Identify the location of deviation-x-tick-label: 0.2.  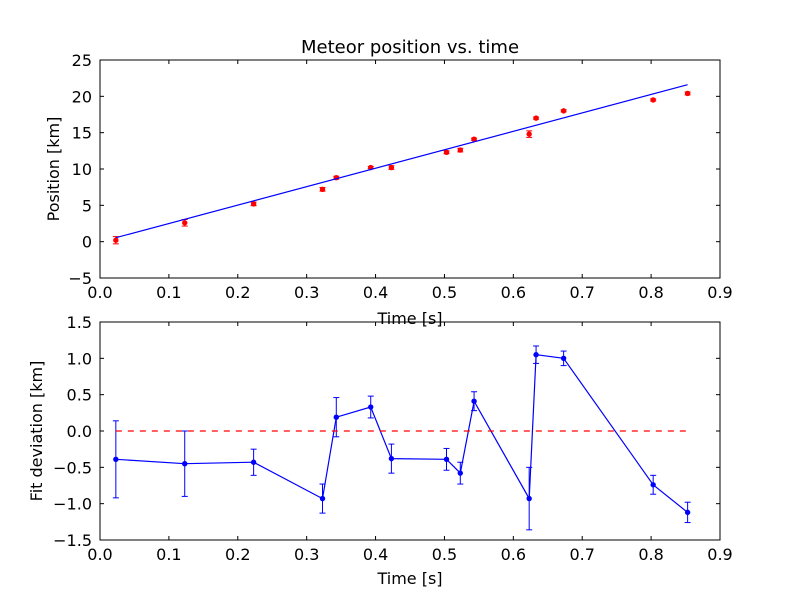
(237, 554).